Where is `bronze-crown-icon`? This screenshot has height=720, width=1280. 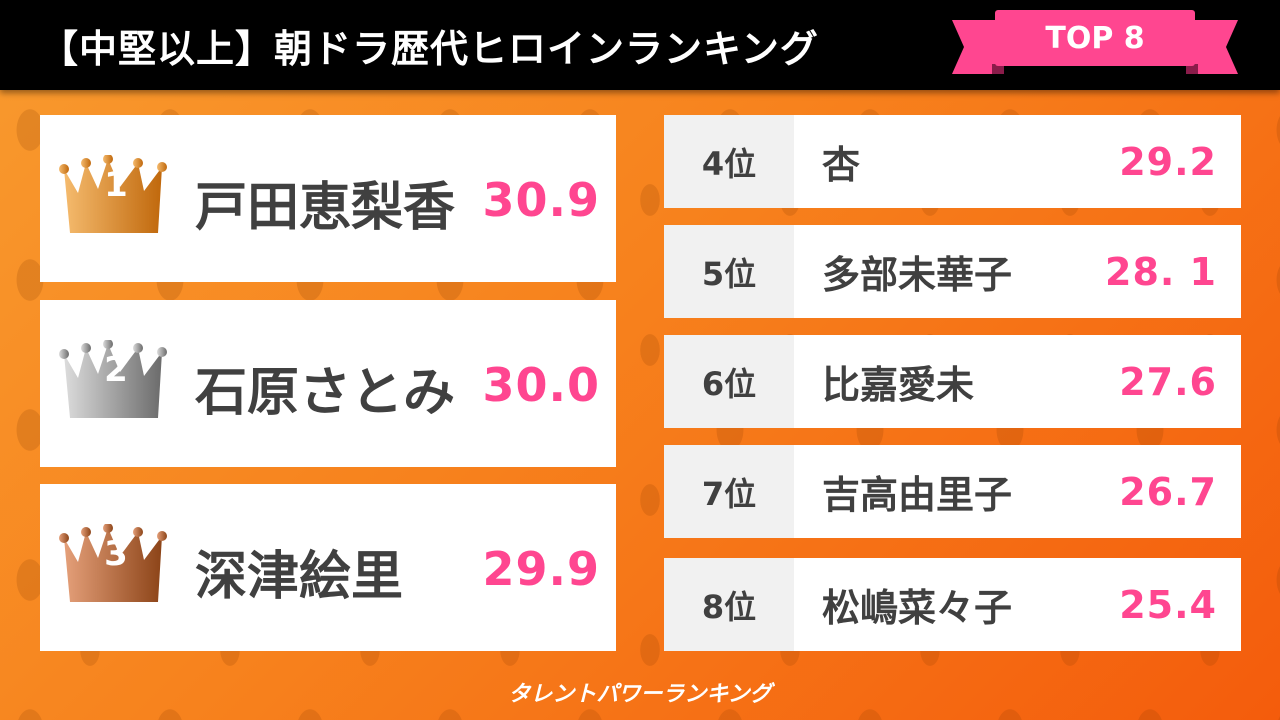
bronze-crown-icon is located at coordinates (113, 563).